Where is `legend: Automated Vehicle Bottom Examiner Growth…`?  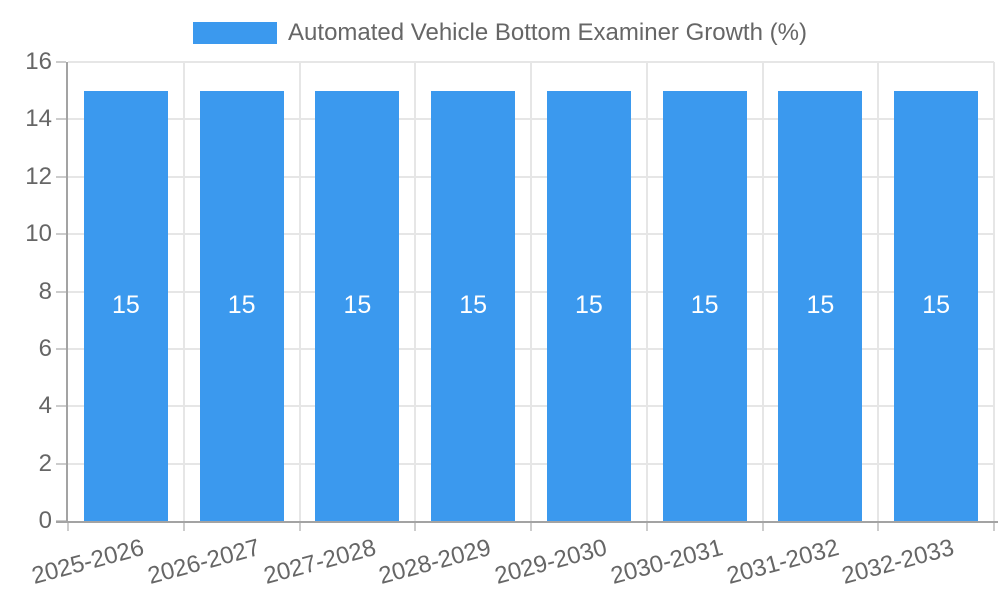
legend: Automated Vehicle Bottom Examiner Growth… is located at coordinates (500, 33).